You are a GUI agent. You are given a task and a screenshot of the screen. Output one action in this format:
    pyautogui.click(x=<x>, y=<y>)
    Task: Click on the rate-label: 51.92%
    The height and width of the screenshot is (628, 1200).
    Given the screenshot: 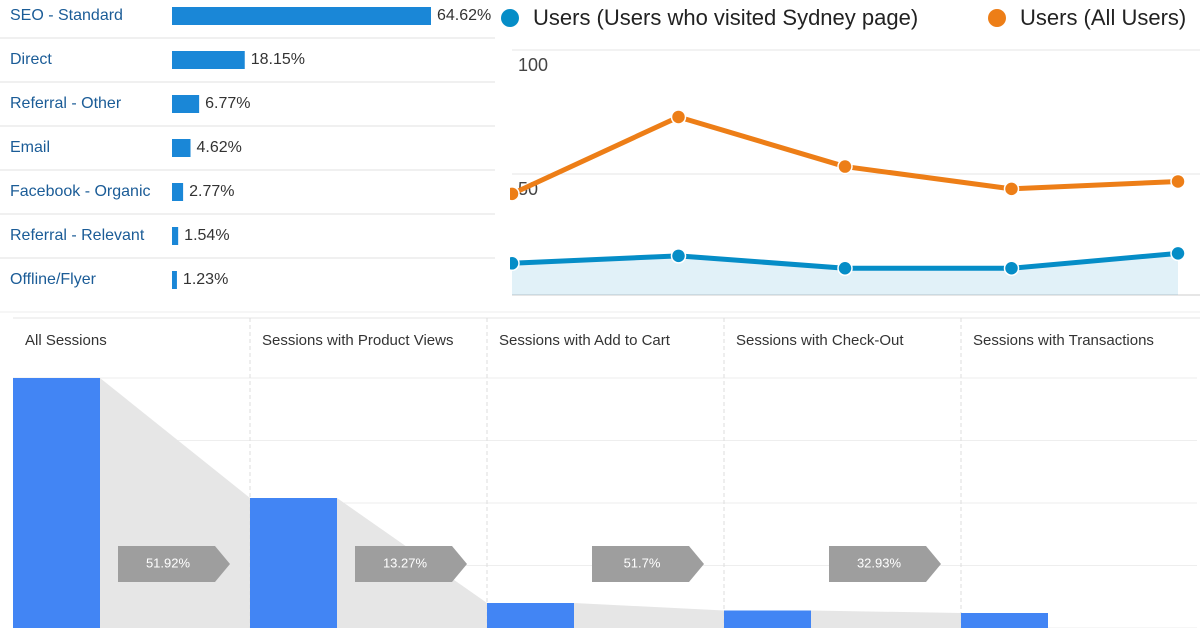 What is the action you would take?
    pyautogui.click(x=168, y=562)
    